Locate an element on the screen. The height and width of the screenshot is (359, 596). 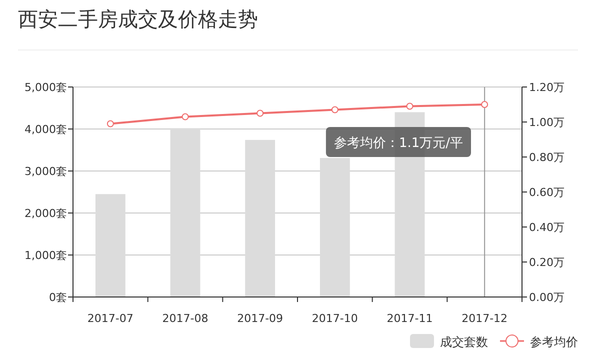
y2-tick-label: 1.20万 is located at coordinates (546, 87).